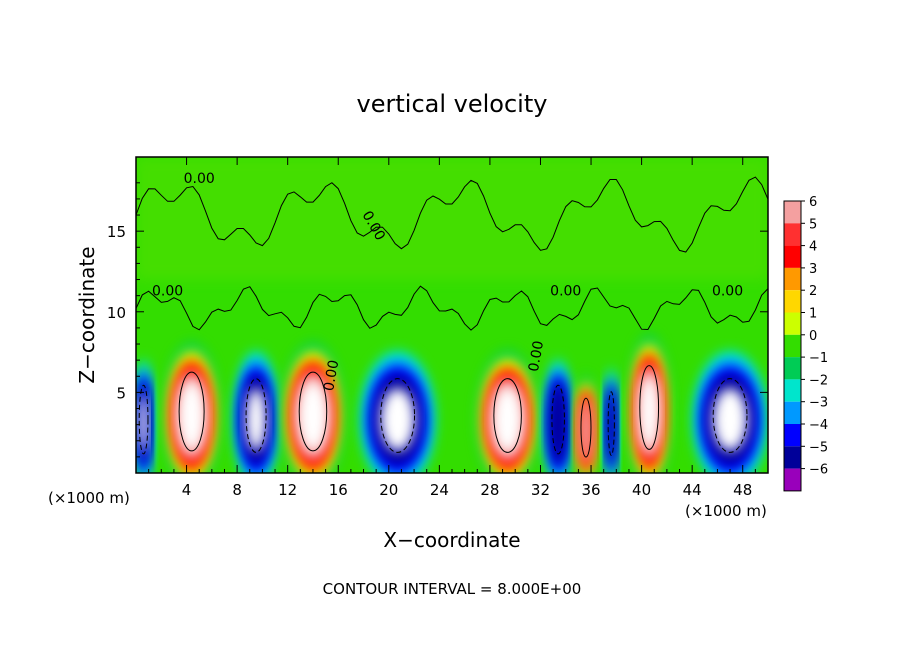 Image resolution: width=904 pixels, height=654 pixels. What do you see at coordinates (439, 490) in the screenshot?
I see `x-tick-label: 24` at bounding box center [439, 490].